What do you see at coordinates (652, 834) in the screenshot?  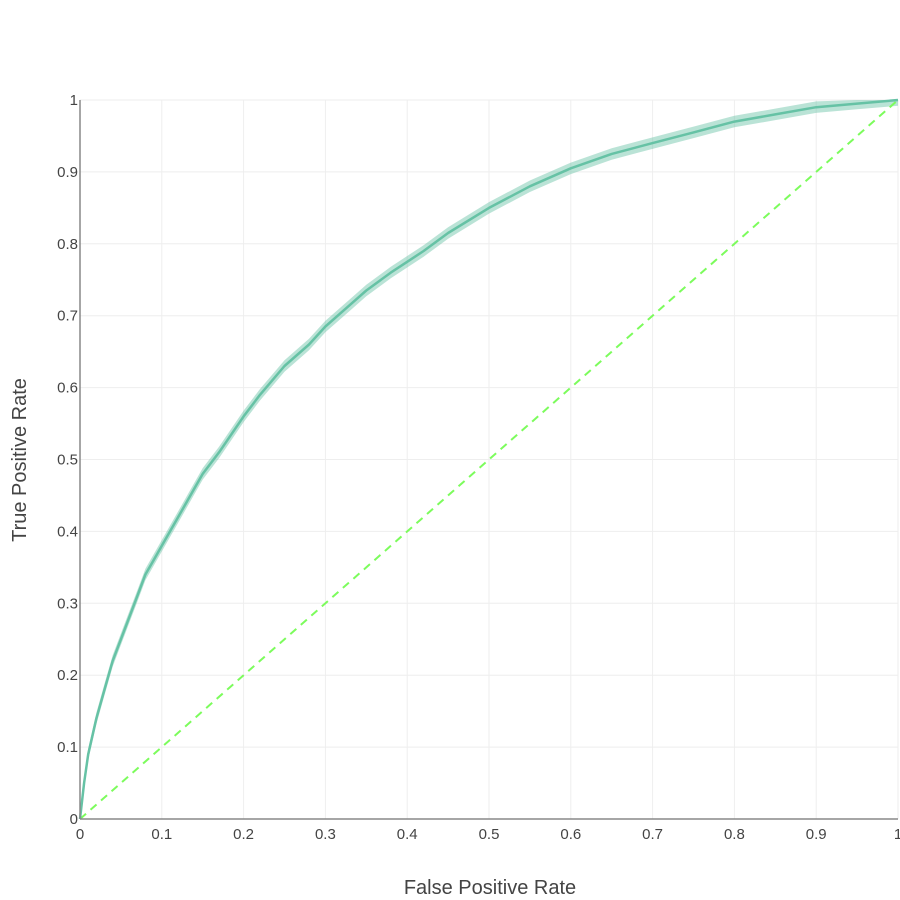 I see `x-tick-label: 0.7` at bounding box center [652, 834].